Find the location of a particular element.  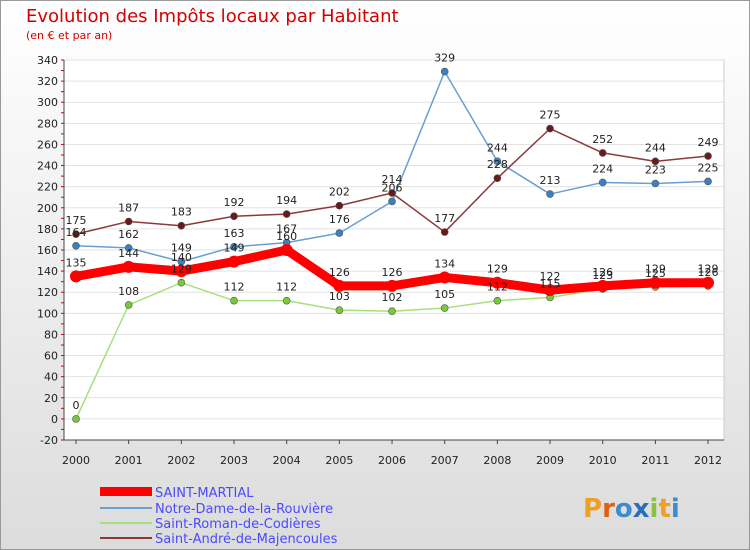

data-label-1: 176 is located at coordinates (339, 219).